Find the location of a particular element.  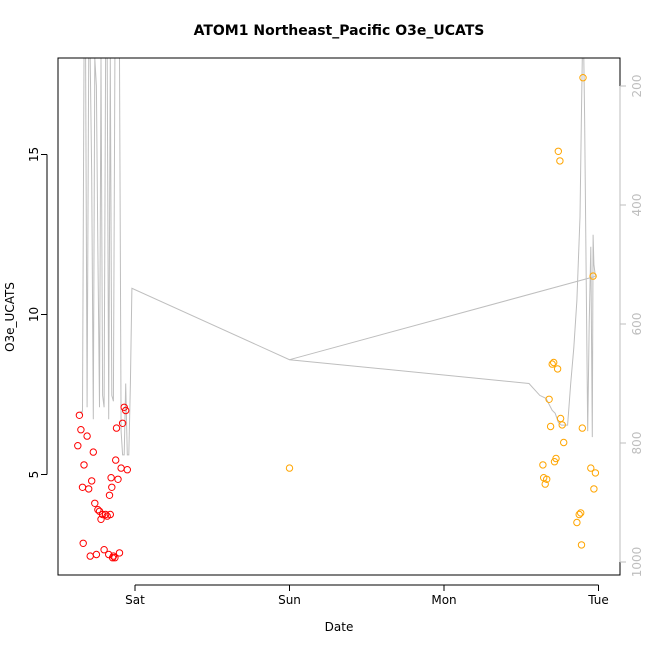

y2-tick-label: 600 is located at coordinates (637, 324).